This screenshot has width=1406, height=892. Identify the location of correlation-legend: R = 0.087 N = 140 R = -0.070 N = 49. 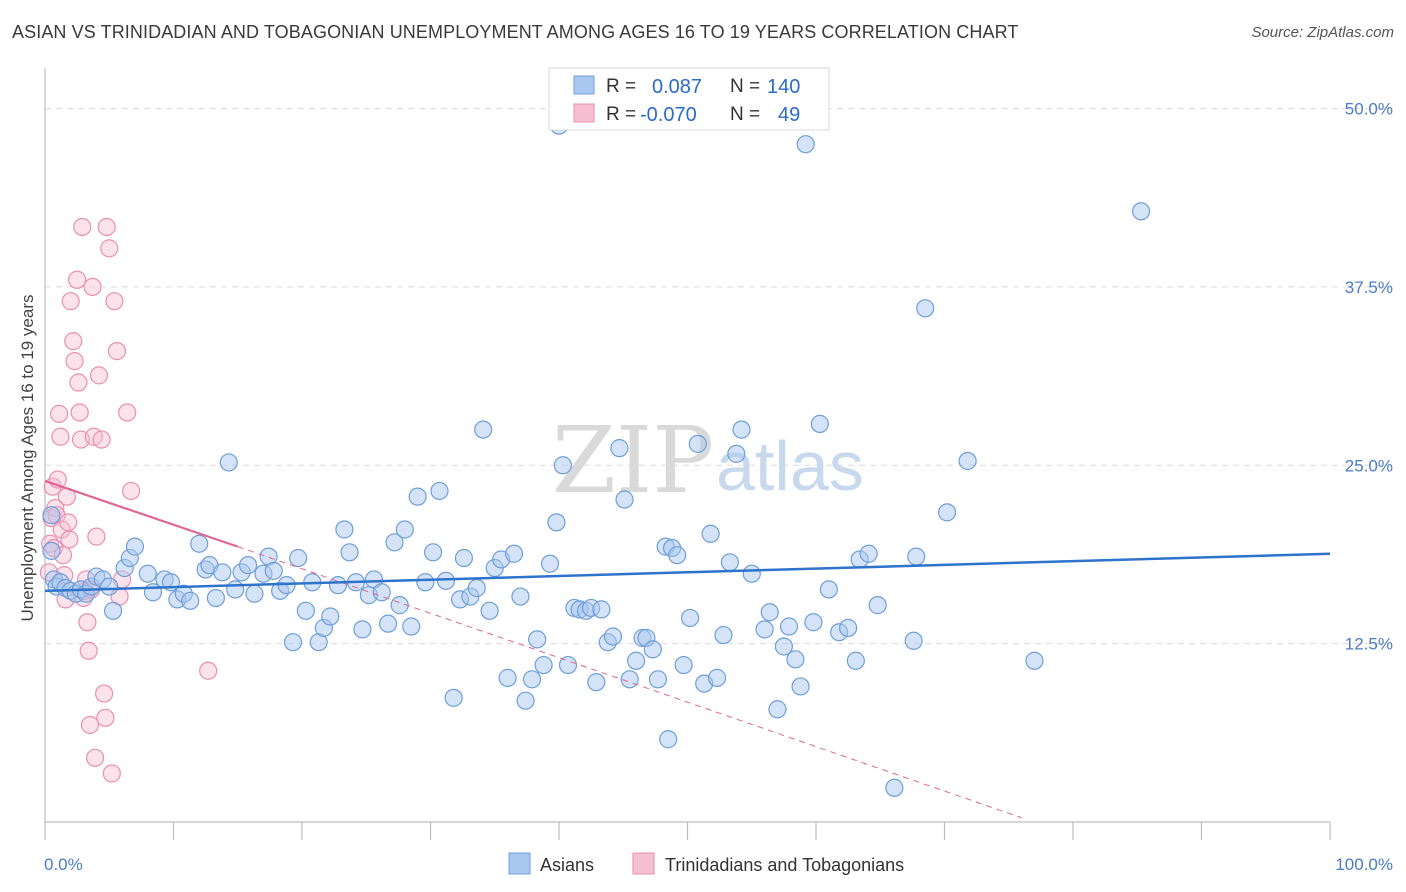
(689, 99).